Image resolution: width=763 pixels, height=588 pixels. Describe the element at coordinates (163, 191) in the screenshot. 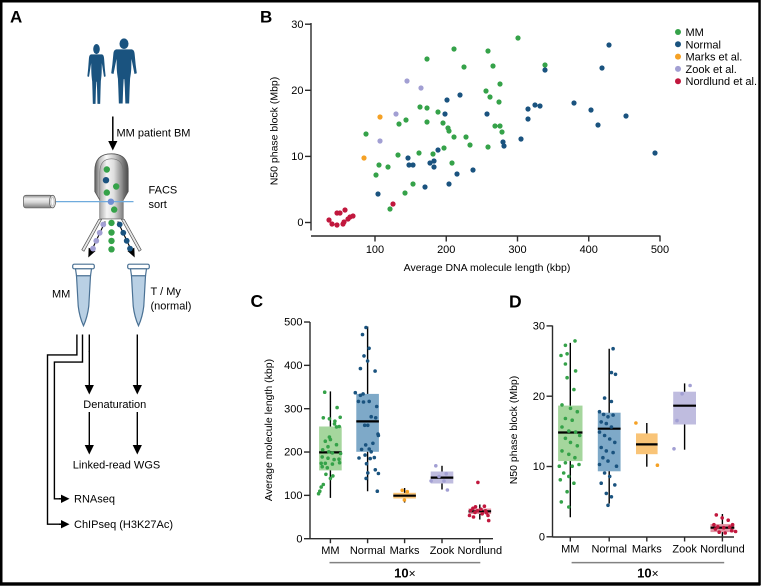

I see `svg-text: FACS` at that location.